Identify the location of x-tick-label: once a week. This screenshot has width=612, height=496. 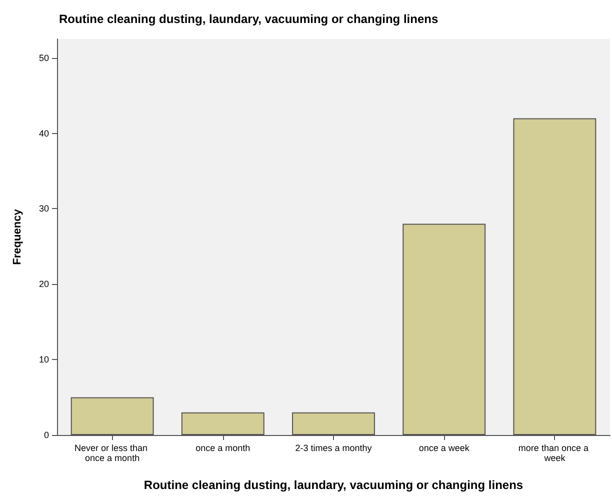
(444, 448).